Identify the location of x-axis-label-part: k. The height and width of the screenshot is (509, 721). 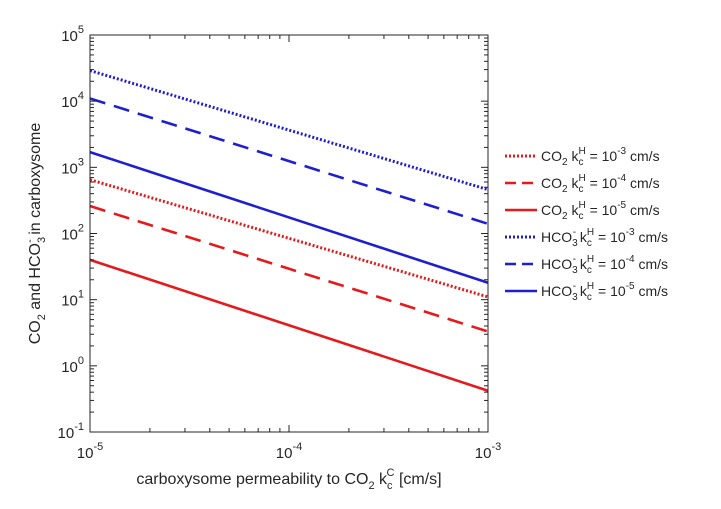
(381, 479).